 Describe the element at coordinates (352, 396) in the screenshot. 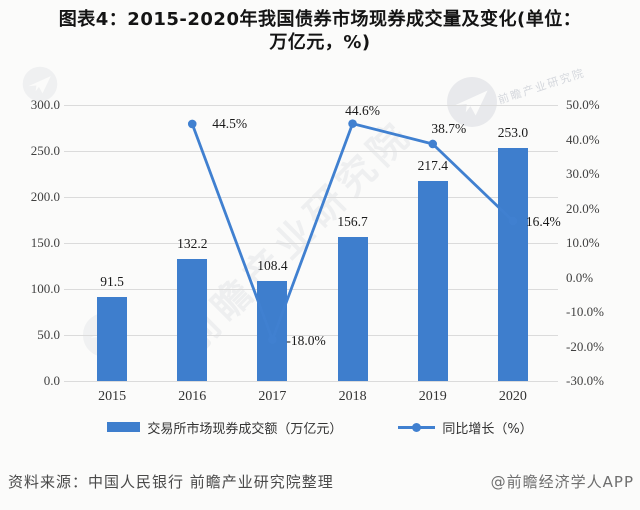

I see `x-axis-tick-label: 2018` at that location.